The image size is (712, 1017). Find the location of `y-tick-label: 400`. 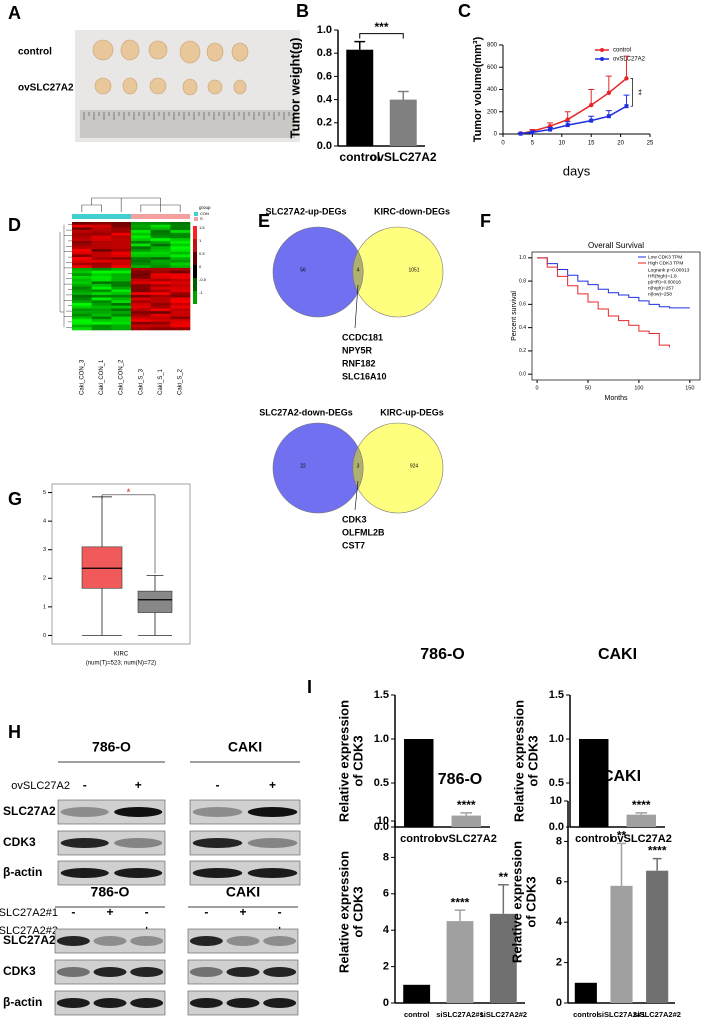

y-tick-label: 400 is located at coordinates (492, 90).